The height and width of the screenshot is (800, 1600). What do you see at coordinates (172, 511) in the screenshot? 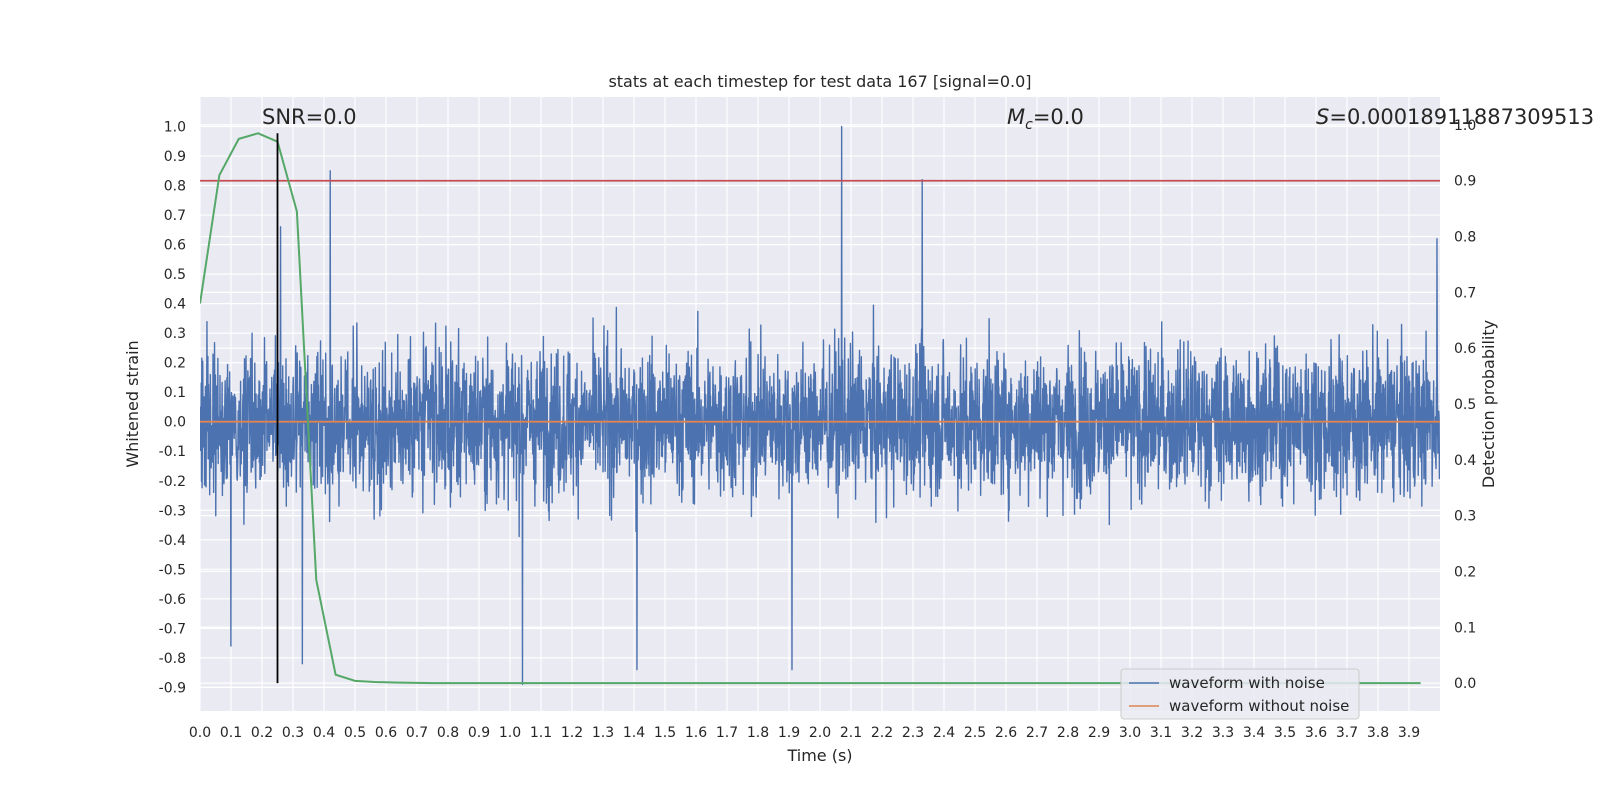
I see `y-tick-label: -0.3` at bounding box center [172, 511].